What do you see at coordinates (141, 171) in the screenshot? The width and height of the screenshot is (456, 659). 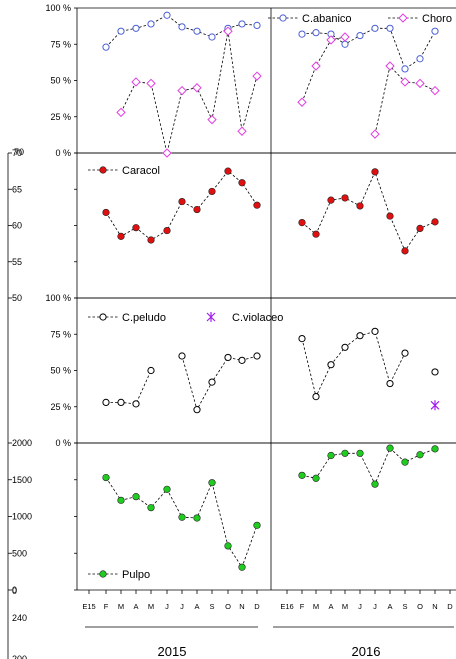 I see `legend-label: Caracol` at bounding box center [141, 171].